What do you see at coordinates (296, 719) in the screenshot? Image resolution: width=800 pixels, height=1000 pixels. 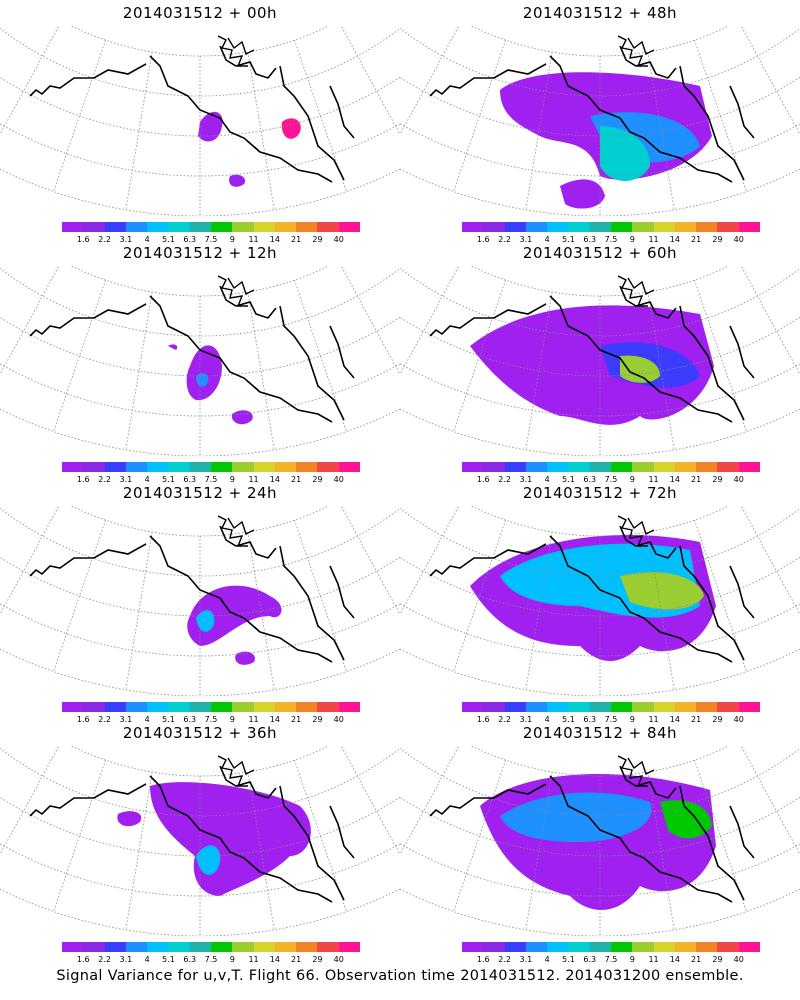 I see `colorbar-tick-label: 21` at bounding box center [296, 719].